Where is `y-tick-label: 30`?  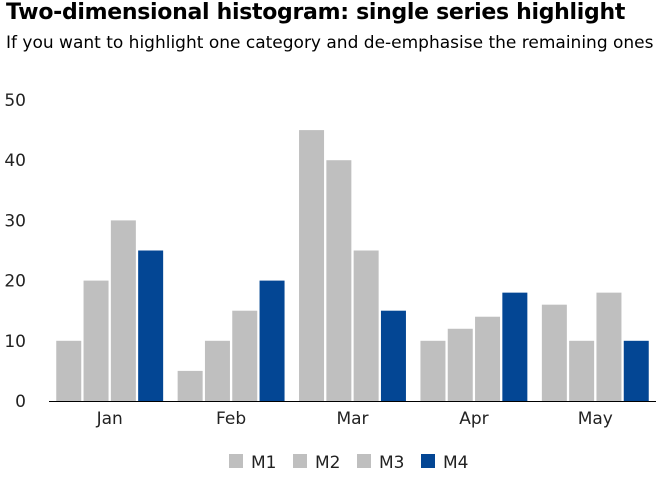 y-tick-label: 30 is located at coordinates (15, 221).